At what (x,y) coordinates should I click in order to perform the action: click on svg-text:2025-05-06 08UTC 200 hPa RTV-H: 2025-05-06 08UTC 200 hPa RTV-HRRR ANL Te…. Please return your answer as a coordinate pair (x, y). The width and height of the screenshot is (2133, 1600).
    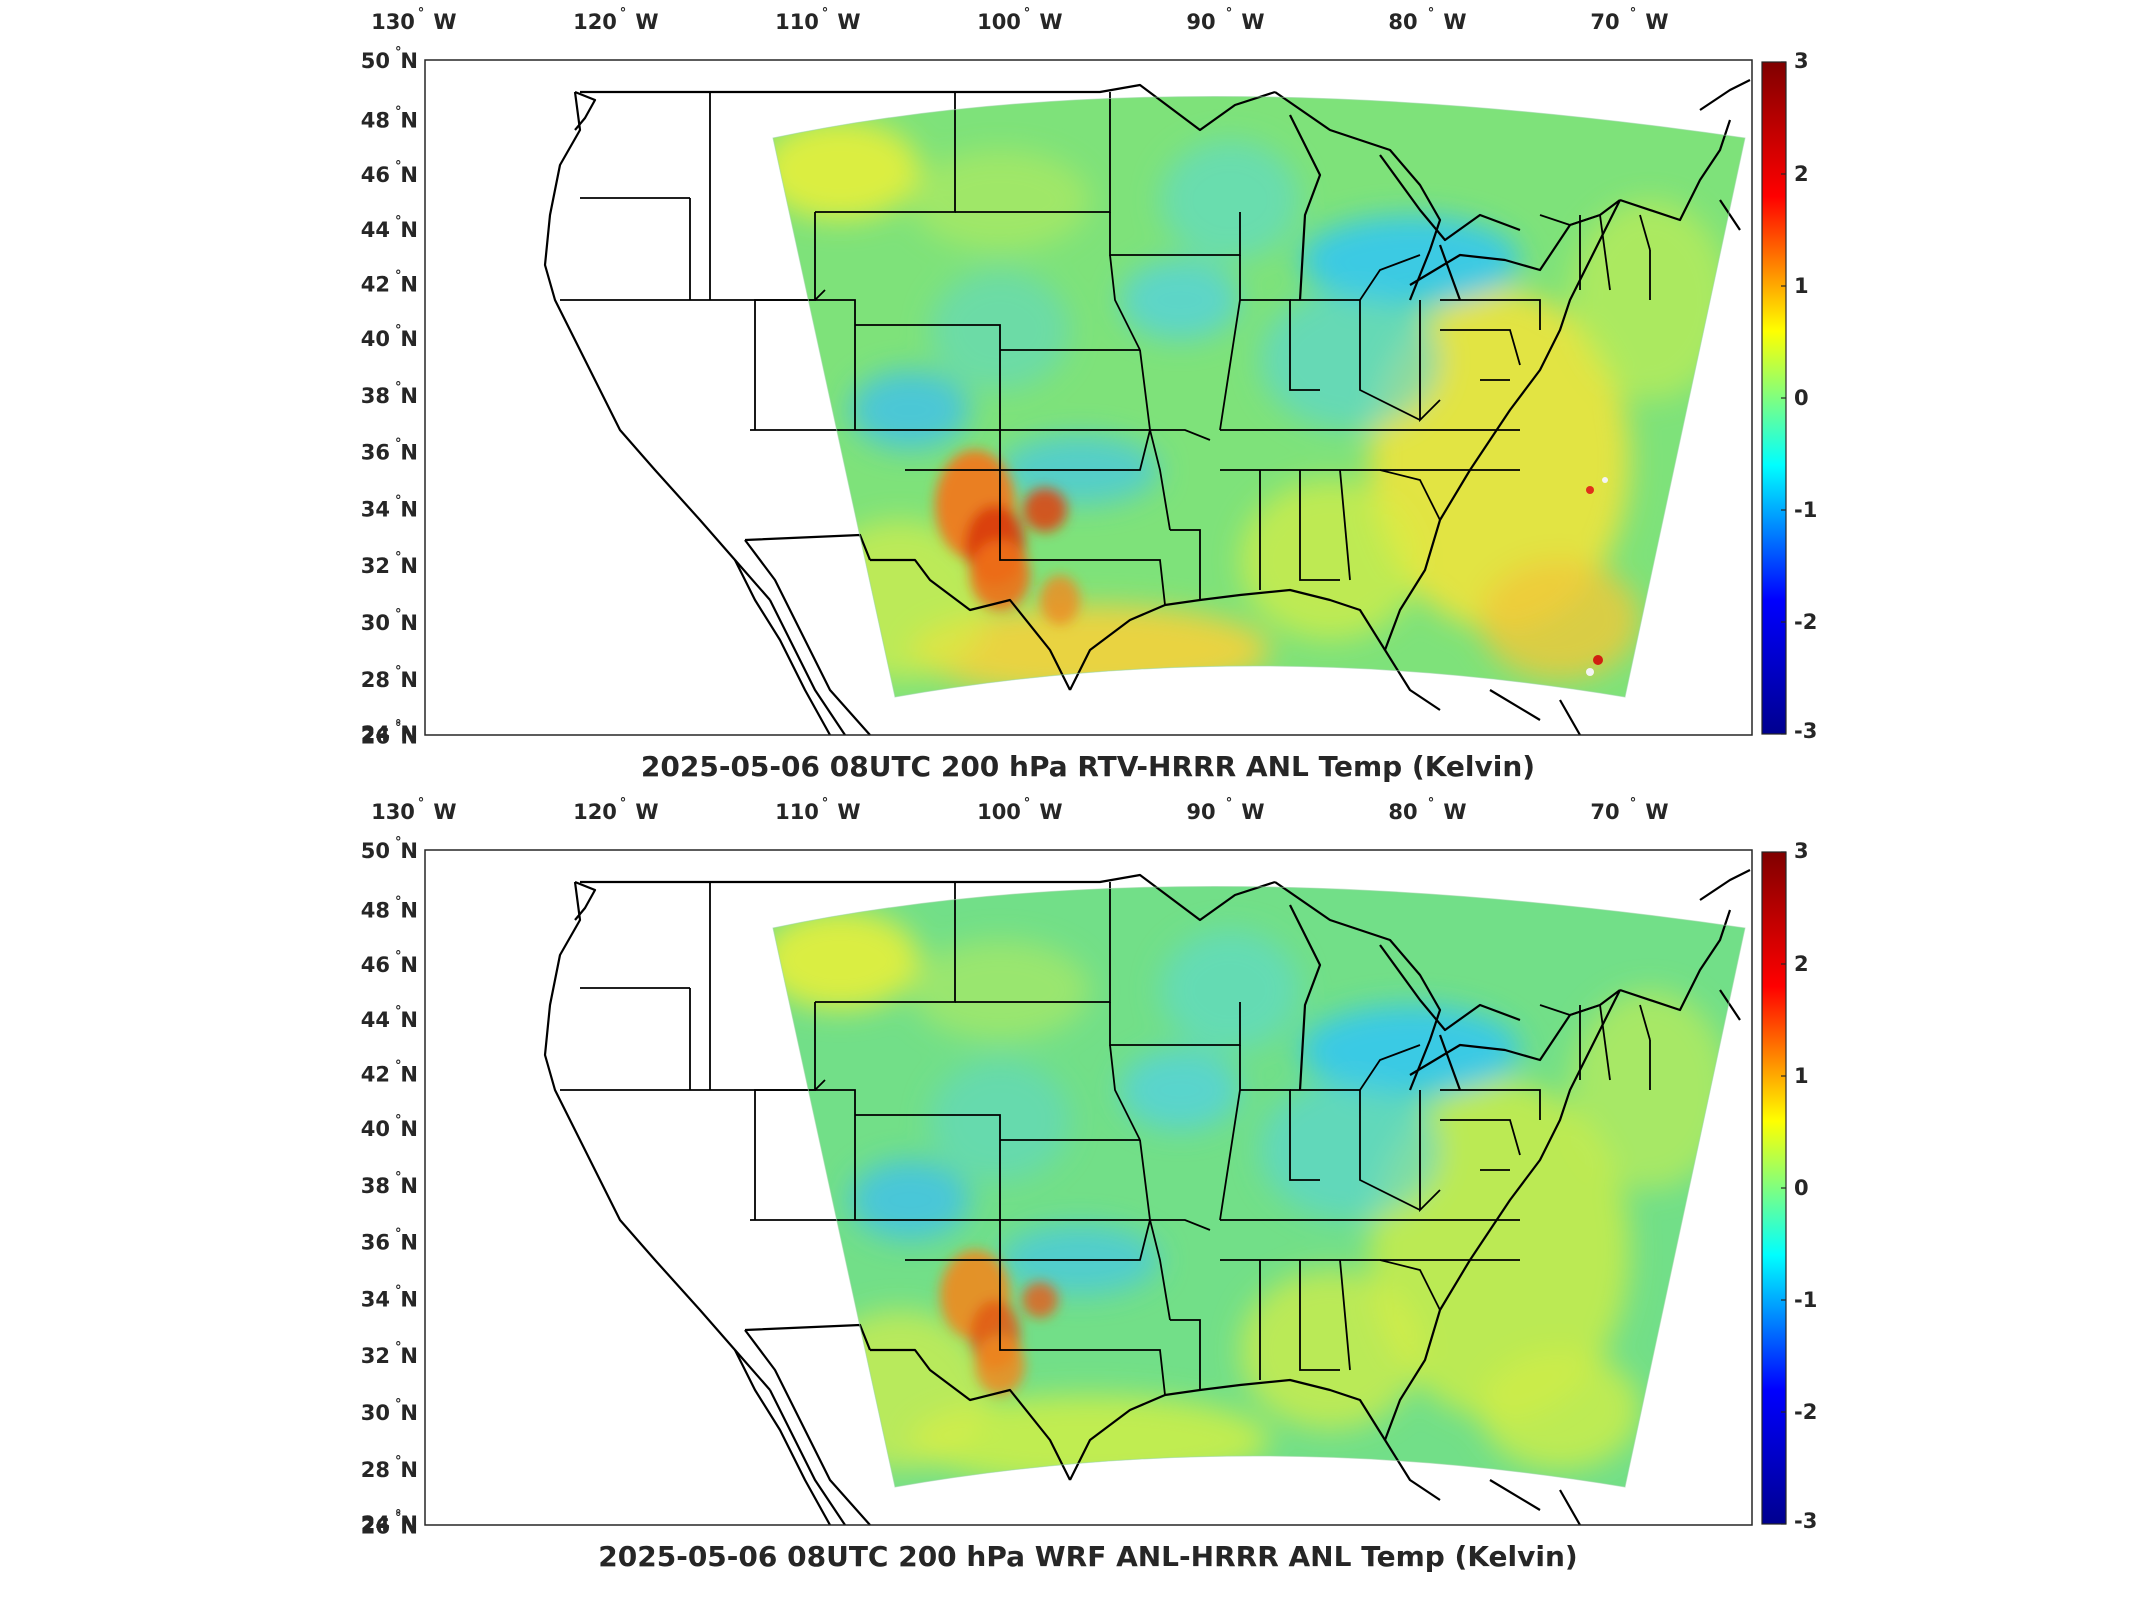
    Looking at the image, I should click on (1088, 766).